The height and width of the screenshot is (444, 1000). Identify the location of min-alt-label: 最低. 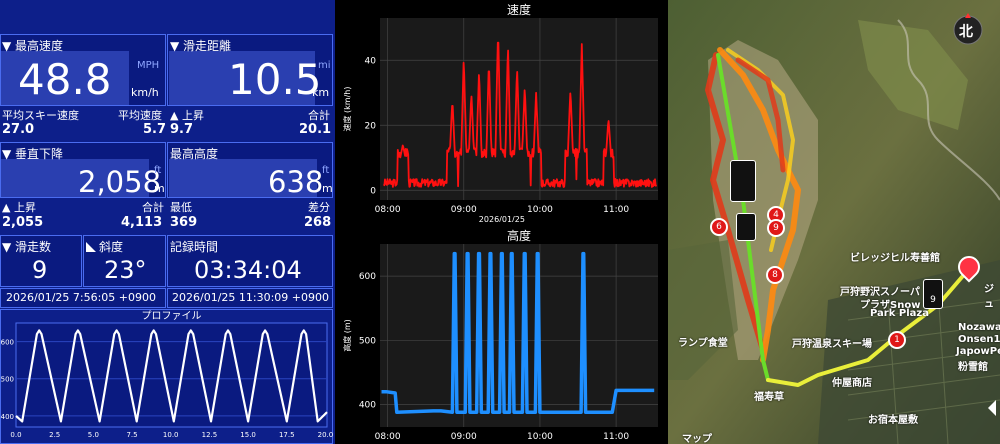
(181, 207).